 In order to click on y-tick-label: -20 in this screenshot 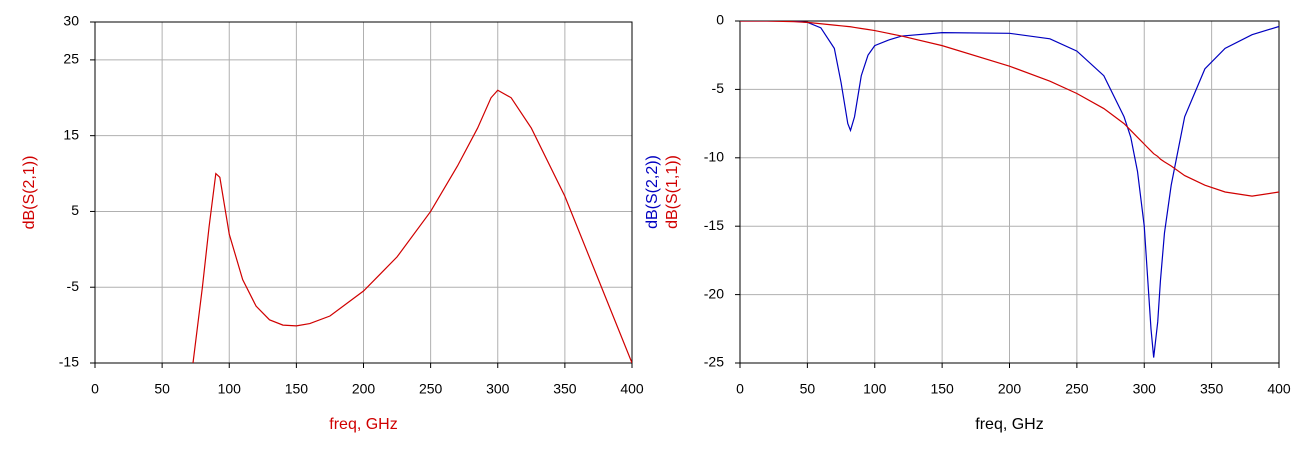, I will do `click(714, 293)`.